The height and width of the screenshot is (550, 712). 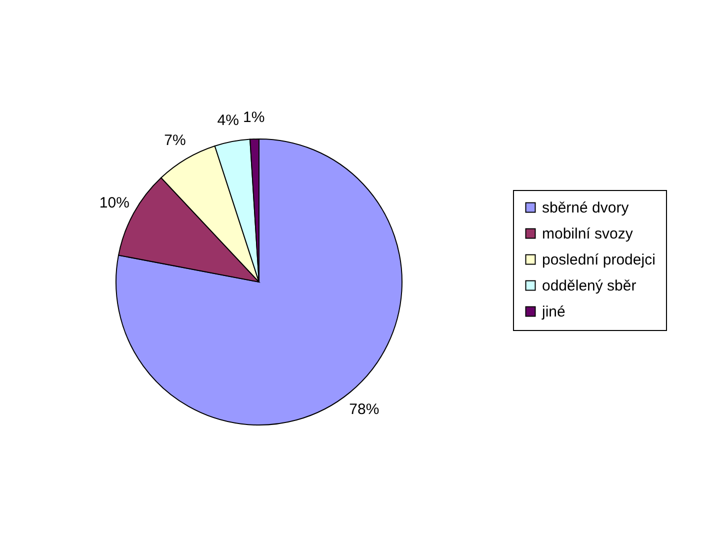 I want to click on legend-label: mobilní svozy, so click(x=588, y=234).